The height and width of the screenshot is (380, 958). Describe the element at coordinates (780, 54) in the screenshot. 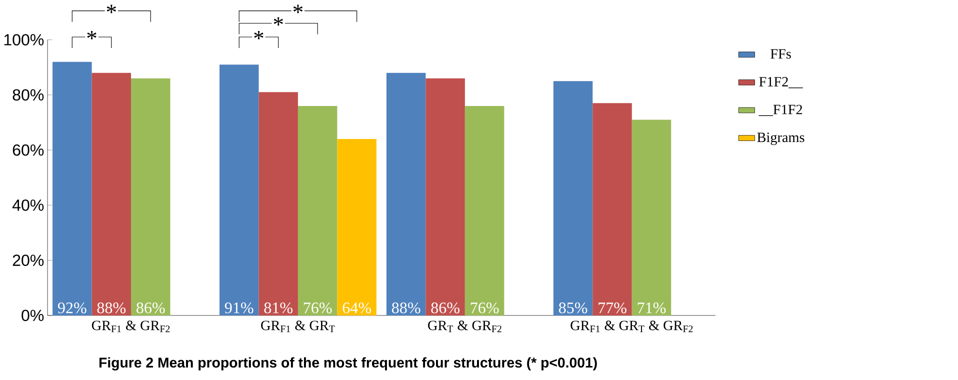

I see `legend-label: FFs` at that location.